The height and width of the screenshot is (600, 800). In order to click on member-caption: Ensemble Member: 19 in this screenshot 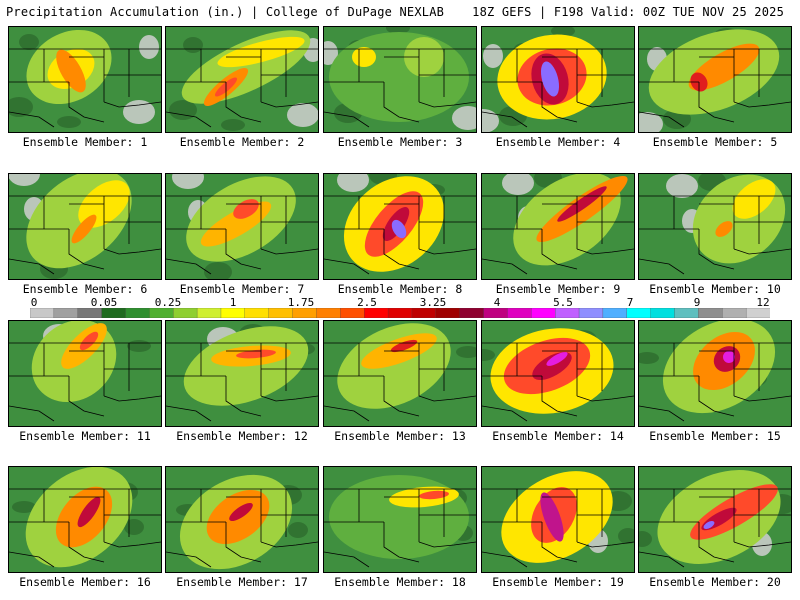, I will do `click(558, 582)`.